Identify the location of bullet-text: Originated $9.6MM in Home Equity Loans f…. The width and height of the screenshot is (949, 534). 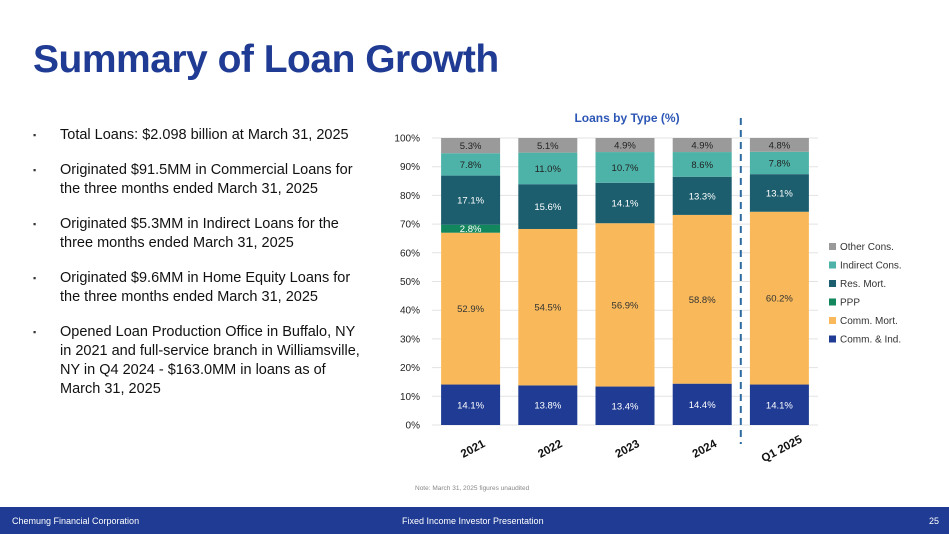
(205, 287).